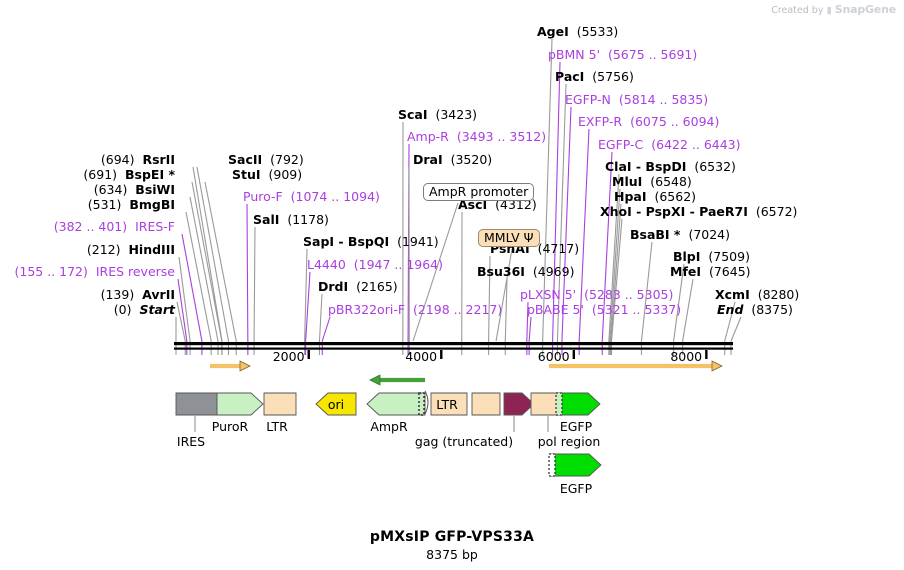 This screenshot has height=570, width=904. What do you see at coordinates (421, 404) in the screenshot?
I see `ampr-junction-hatch` at bounding box center [421, 404].